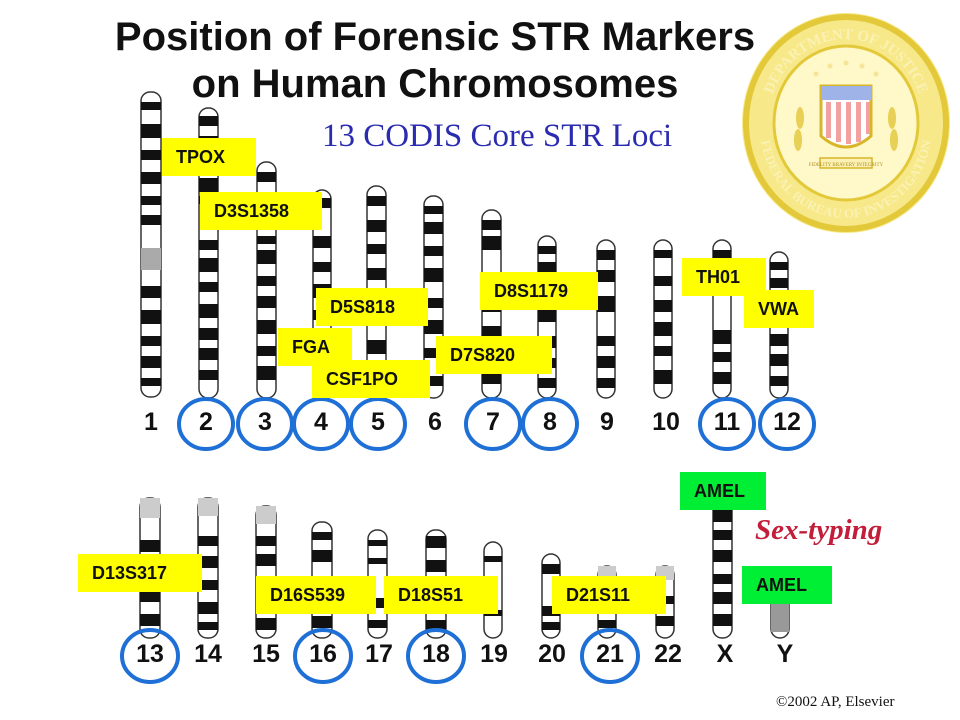  What do you see at coordinates (316, 595) in the screenshot?
I see `marker-label-d16s539: D16S539` at bounding box center [316, 595].